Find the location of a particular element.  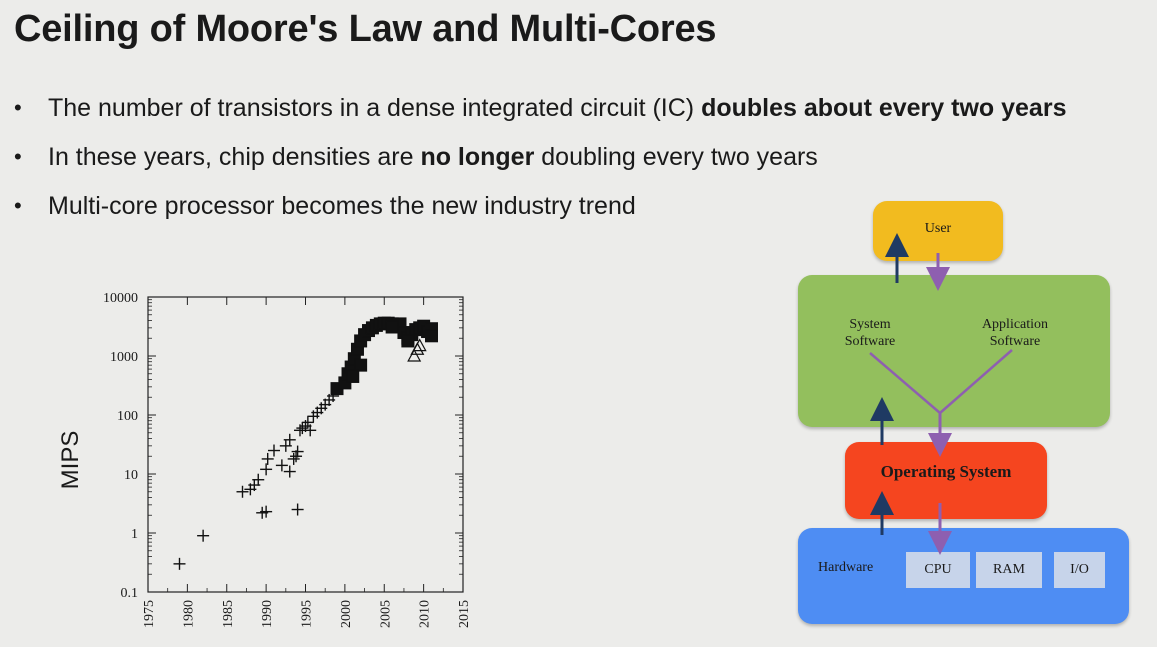

hardware-box: Hardware CPU RAM I/O is located at coordinates (963, 576).